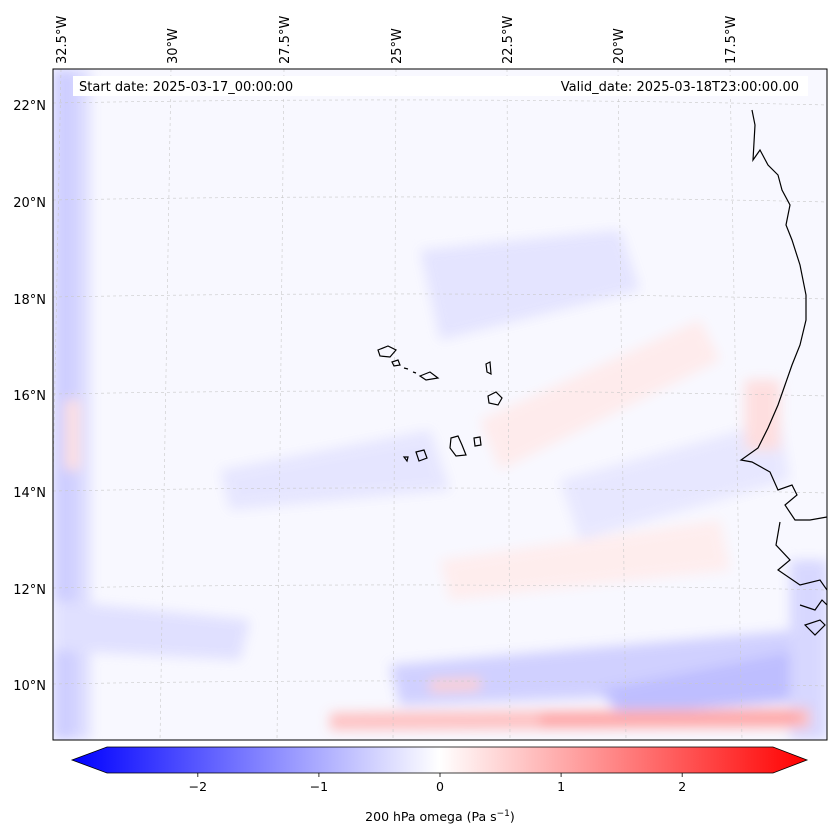  What do you see at coordinates (29, 203) in the screenshot?
I see `lat-label: 20°N` at bounding box center [29, 203].